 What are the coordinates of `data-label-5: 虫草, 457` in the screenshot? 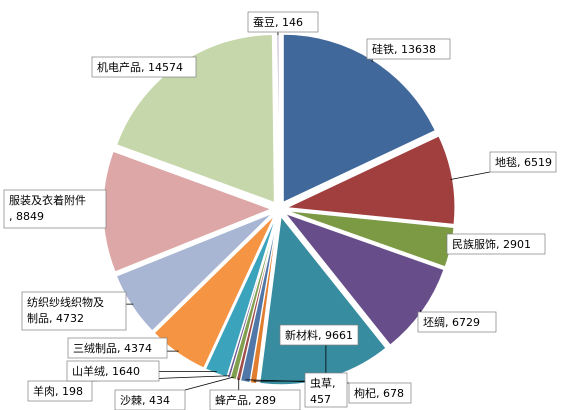 It's located at (326, 390).